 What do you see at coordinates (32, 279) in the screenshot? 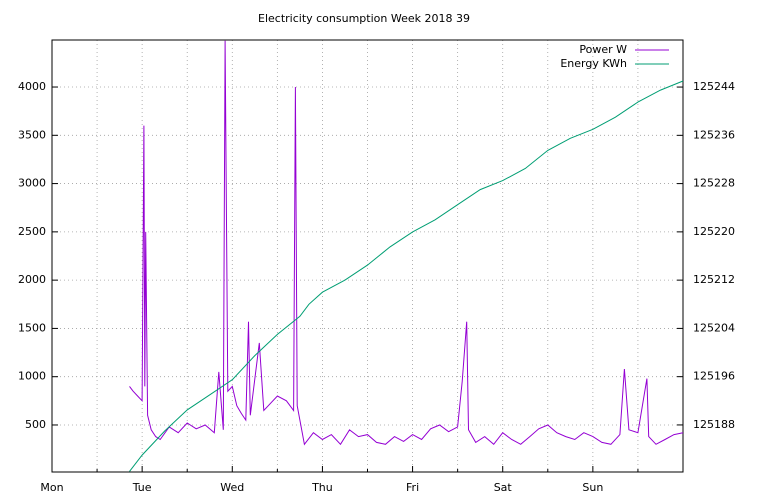
I see `y-tick-label: 2000` at bounding box center [32, 279].